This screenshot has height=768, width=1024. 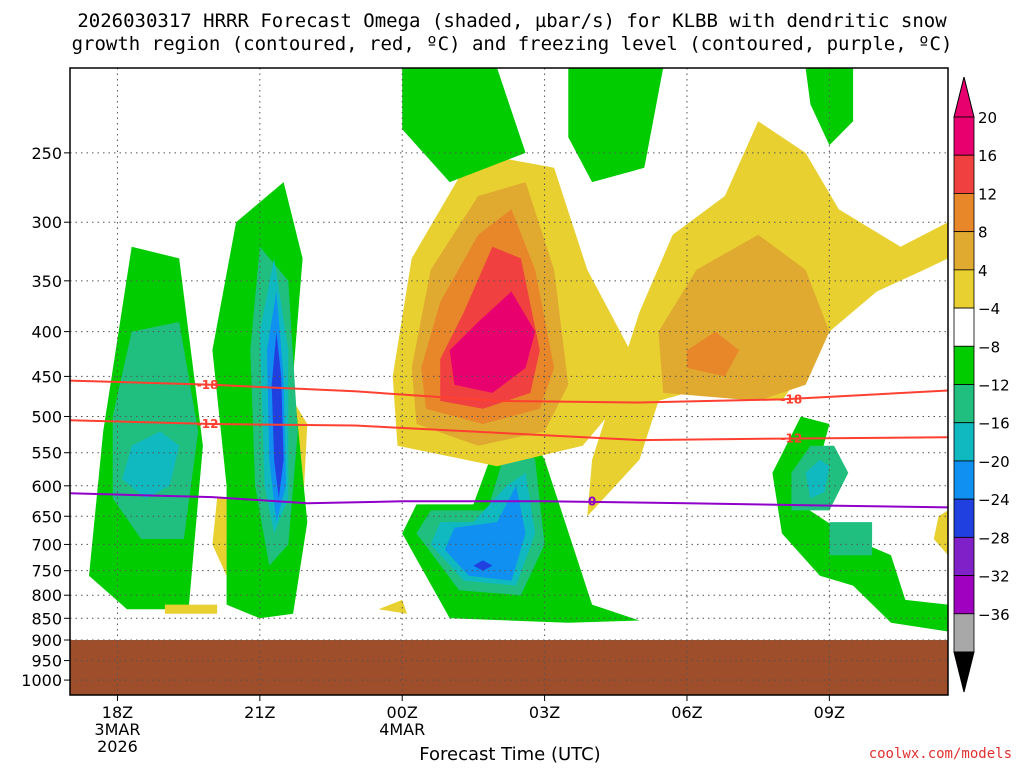 What do you see at coordinates (46, 332) in the screenshot?
I see `y-tick-label-400: 400` at bounding box center [46, 332].